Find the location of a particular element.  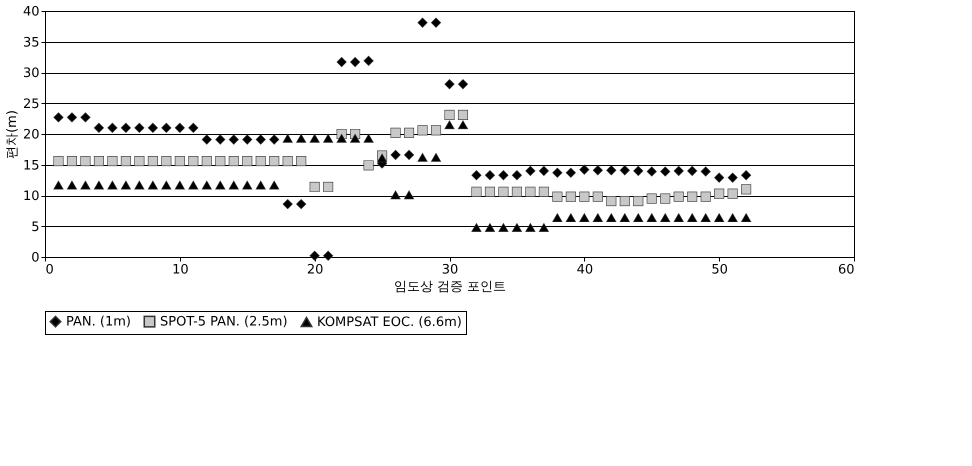

y-axis-title: 편차(m) is located at coordinates (12, 134).